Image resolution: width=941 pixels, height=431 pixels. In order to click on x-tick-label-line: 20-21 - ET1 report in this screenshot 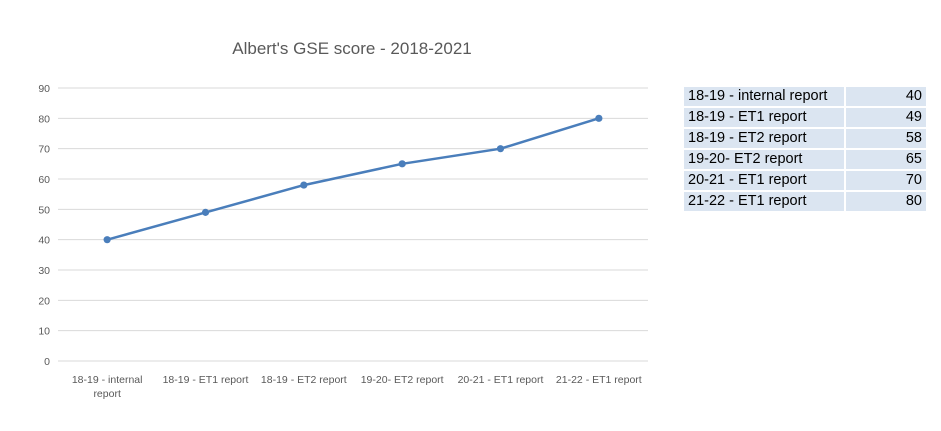, I will do `click(501, 380)`.